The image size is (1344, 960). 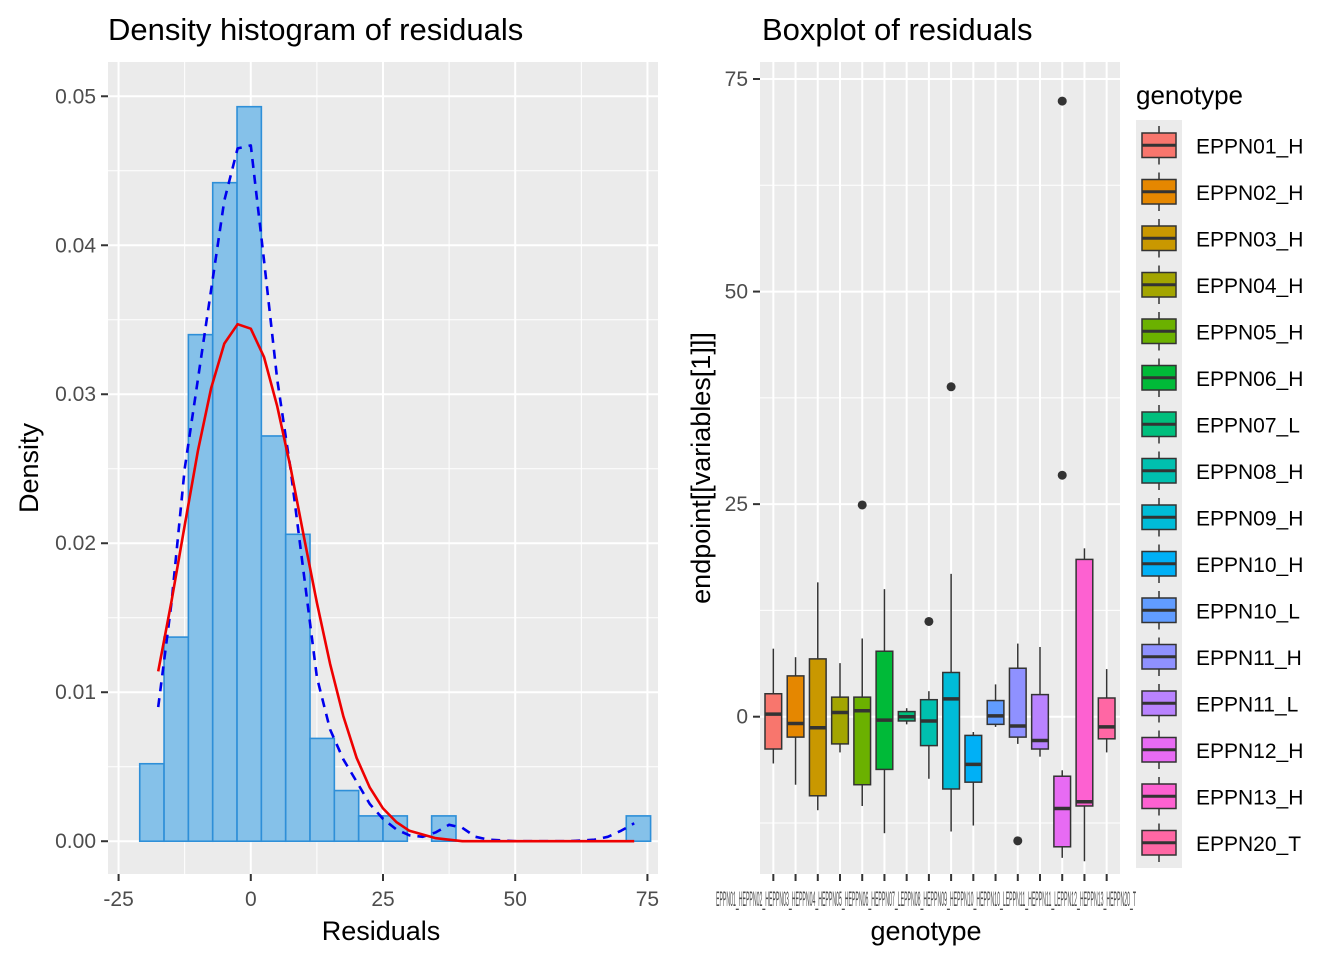 I want to click on boxplot-box-eppn13_h, so click(x=1084, y=705).